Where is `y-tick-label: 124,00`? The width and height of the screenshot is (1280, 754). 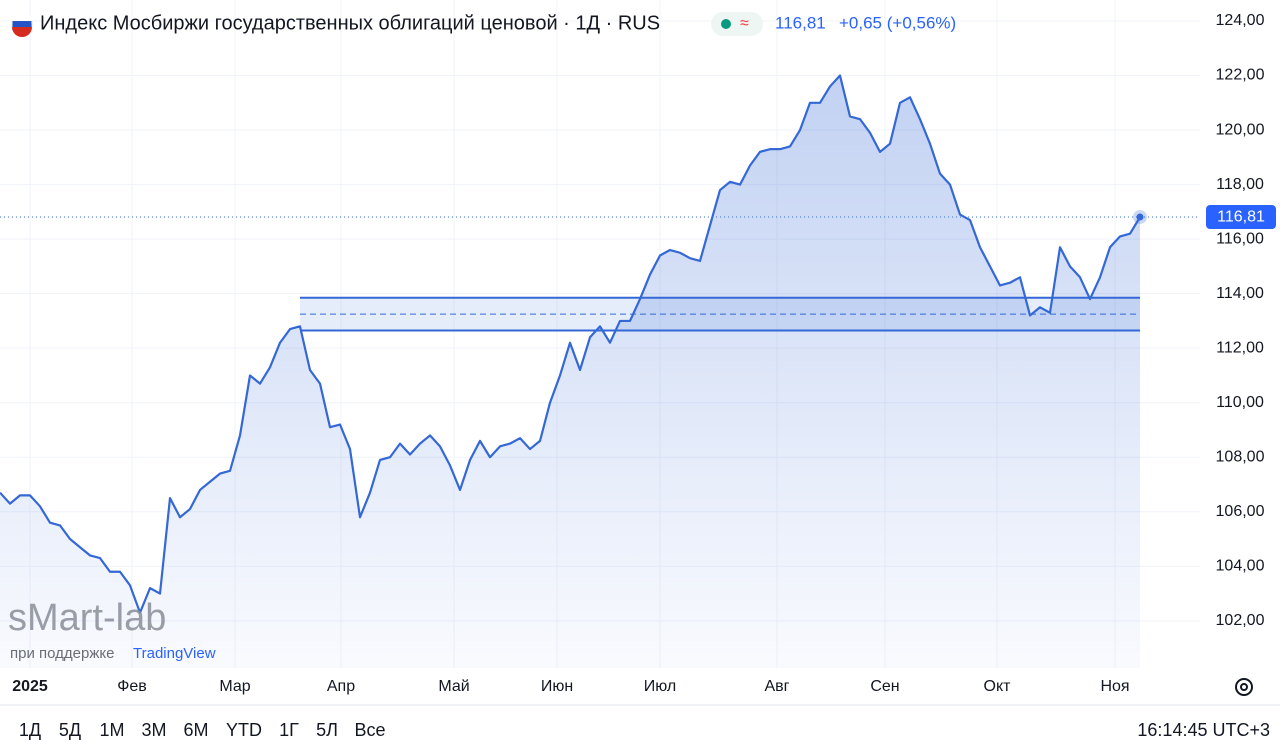 y-tick-label: 124,00 is located at coordinates (1240, 20).